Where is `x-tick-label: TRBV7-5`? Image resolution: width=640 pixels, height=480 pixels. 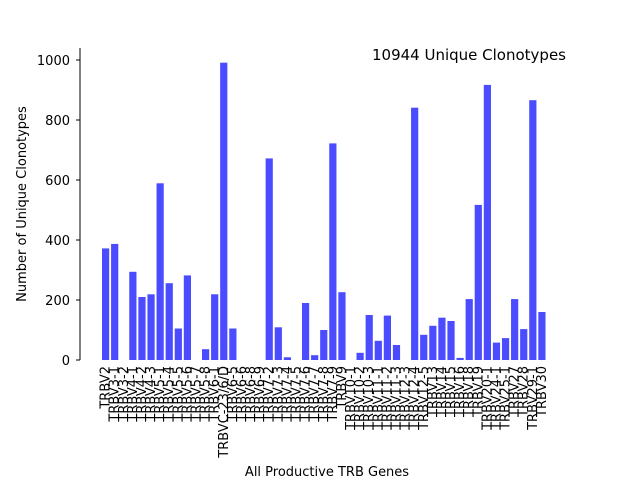
x-tick-label: TRBV7-5 is located at coordinates (296, 394).